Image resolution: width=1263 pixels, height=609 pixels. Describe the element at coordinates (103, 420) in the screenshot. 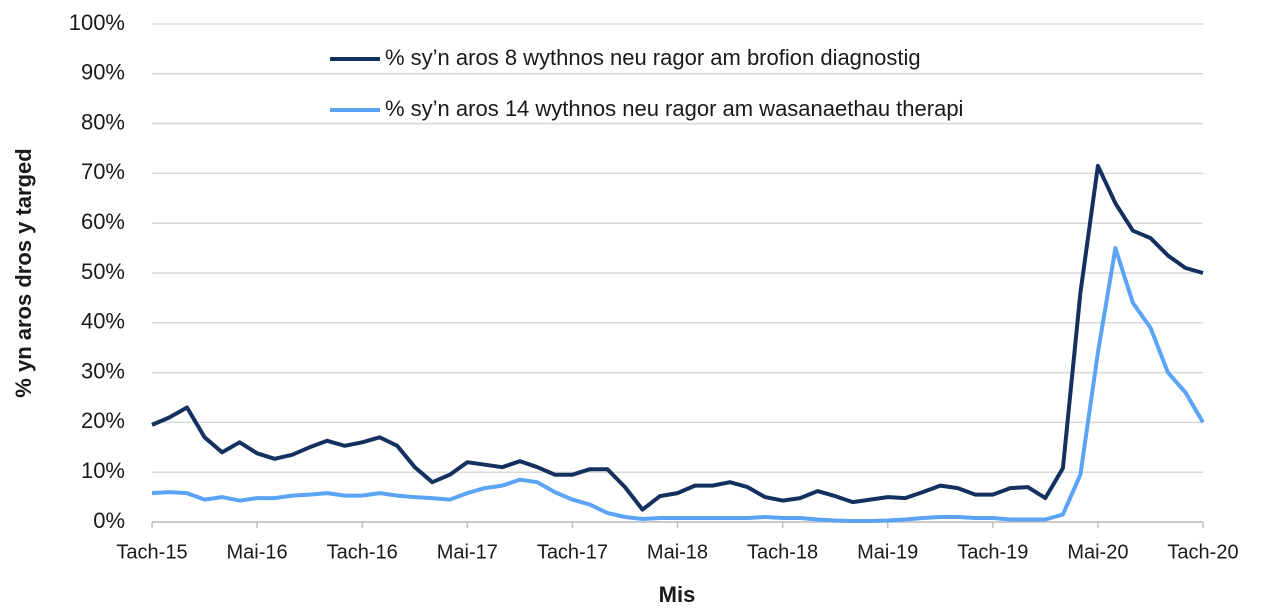

I see `y-tick-label: 20%` at that location.